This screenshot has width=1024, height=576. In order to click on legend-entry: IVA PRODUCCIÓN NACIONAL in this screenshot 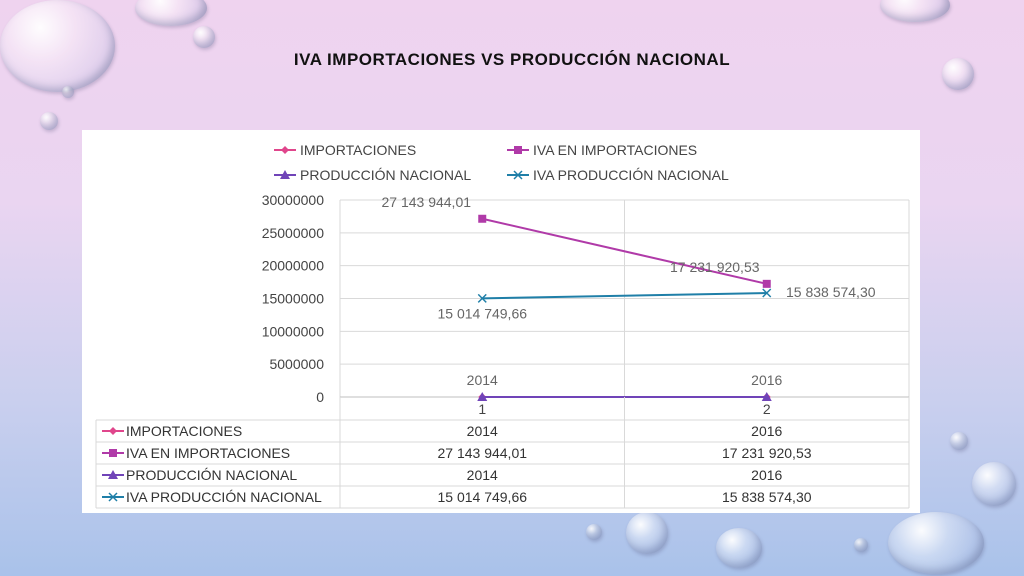, I will do `click(631, 175)`.